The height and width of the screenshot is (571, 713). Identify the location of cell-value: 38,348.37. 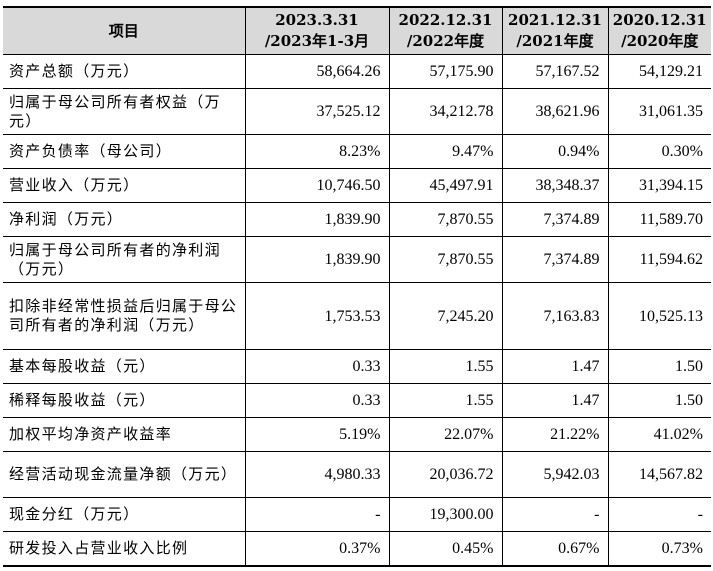
(555, 185).